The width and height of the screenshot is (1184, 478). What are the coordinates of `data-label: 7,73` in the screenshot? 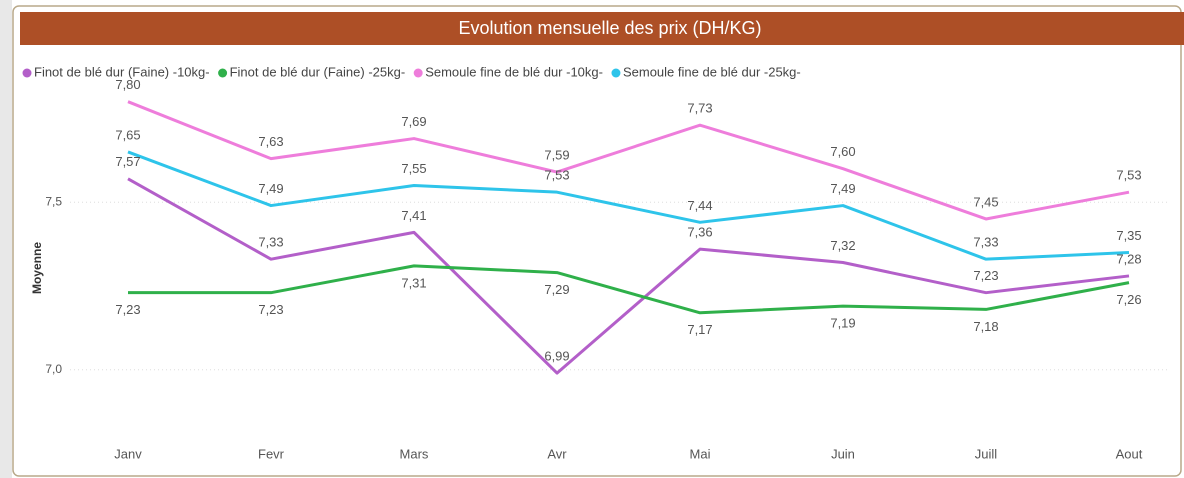 It's located at (699, 108).